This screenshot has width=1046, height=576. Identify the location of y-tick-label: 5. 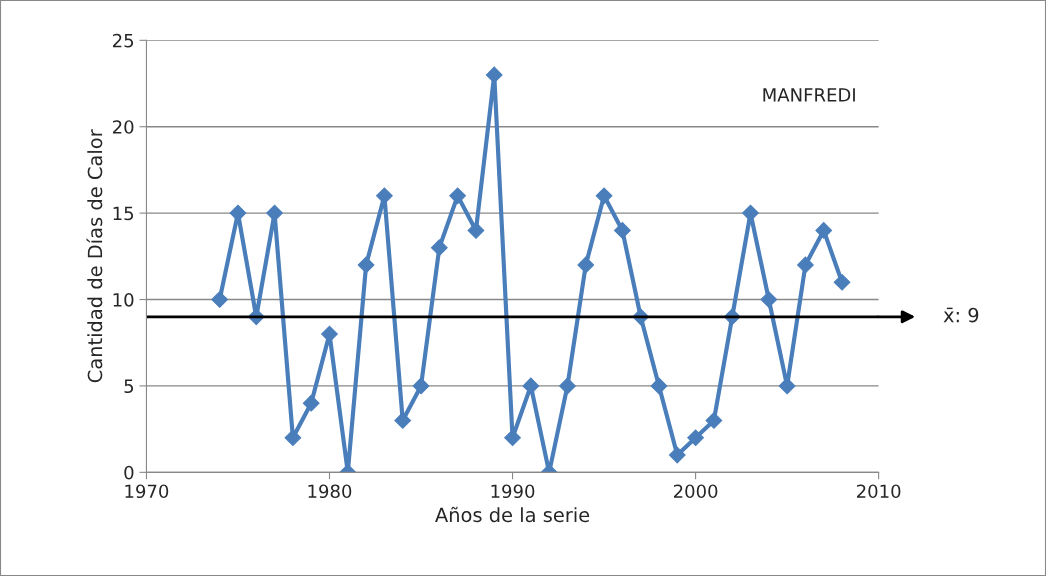
(129, 386).